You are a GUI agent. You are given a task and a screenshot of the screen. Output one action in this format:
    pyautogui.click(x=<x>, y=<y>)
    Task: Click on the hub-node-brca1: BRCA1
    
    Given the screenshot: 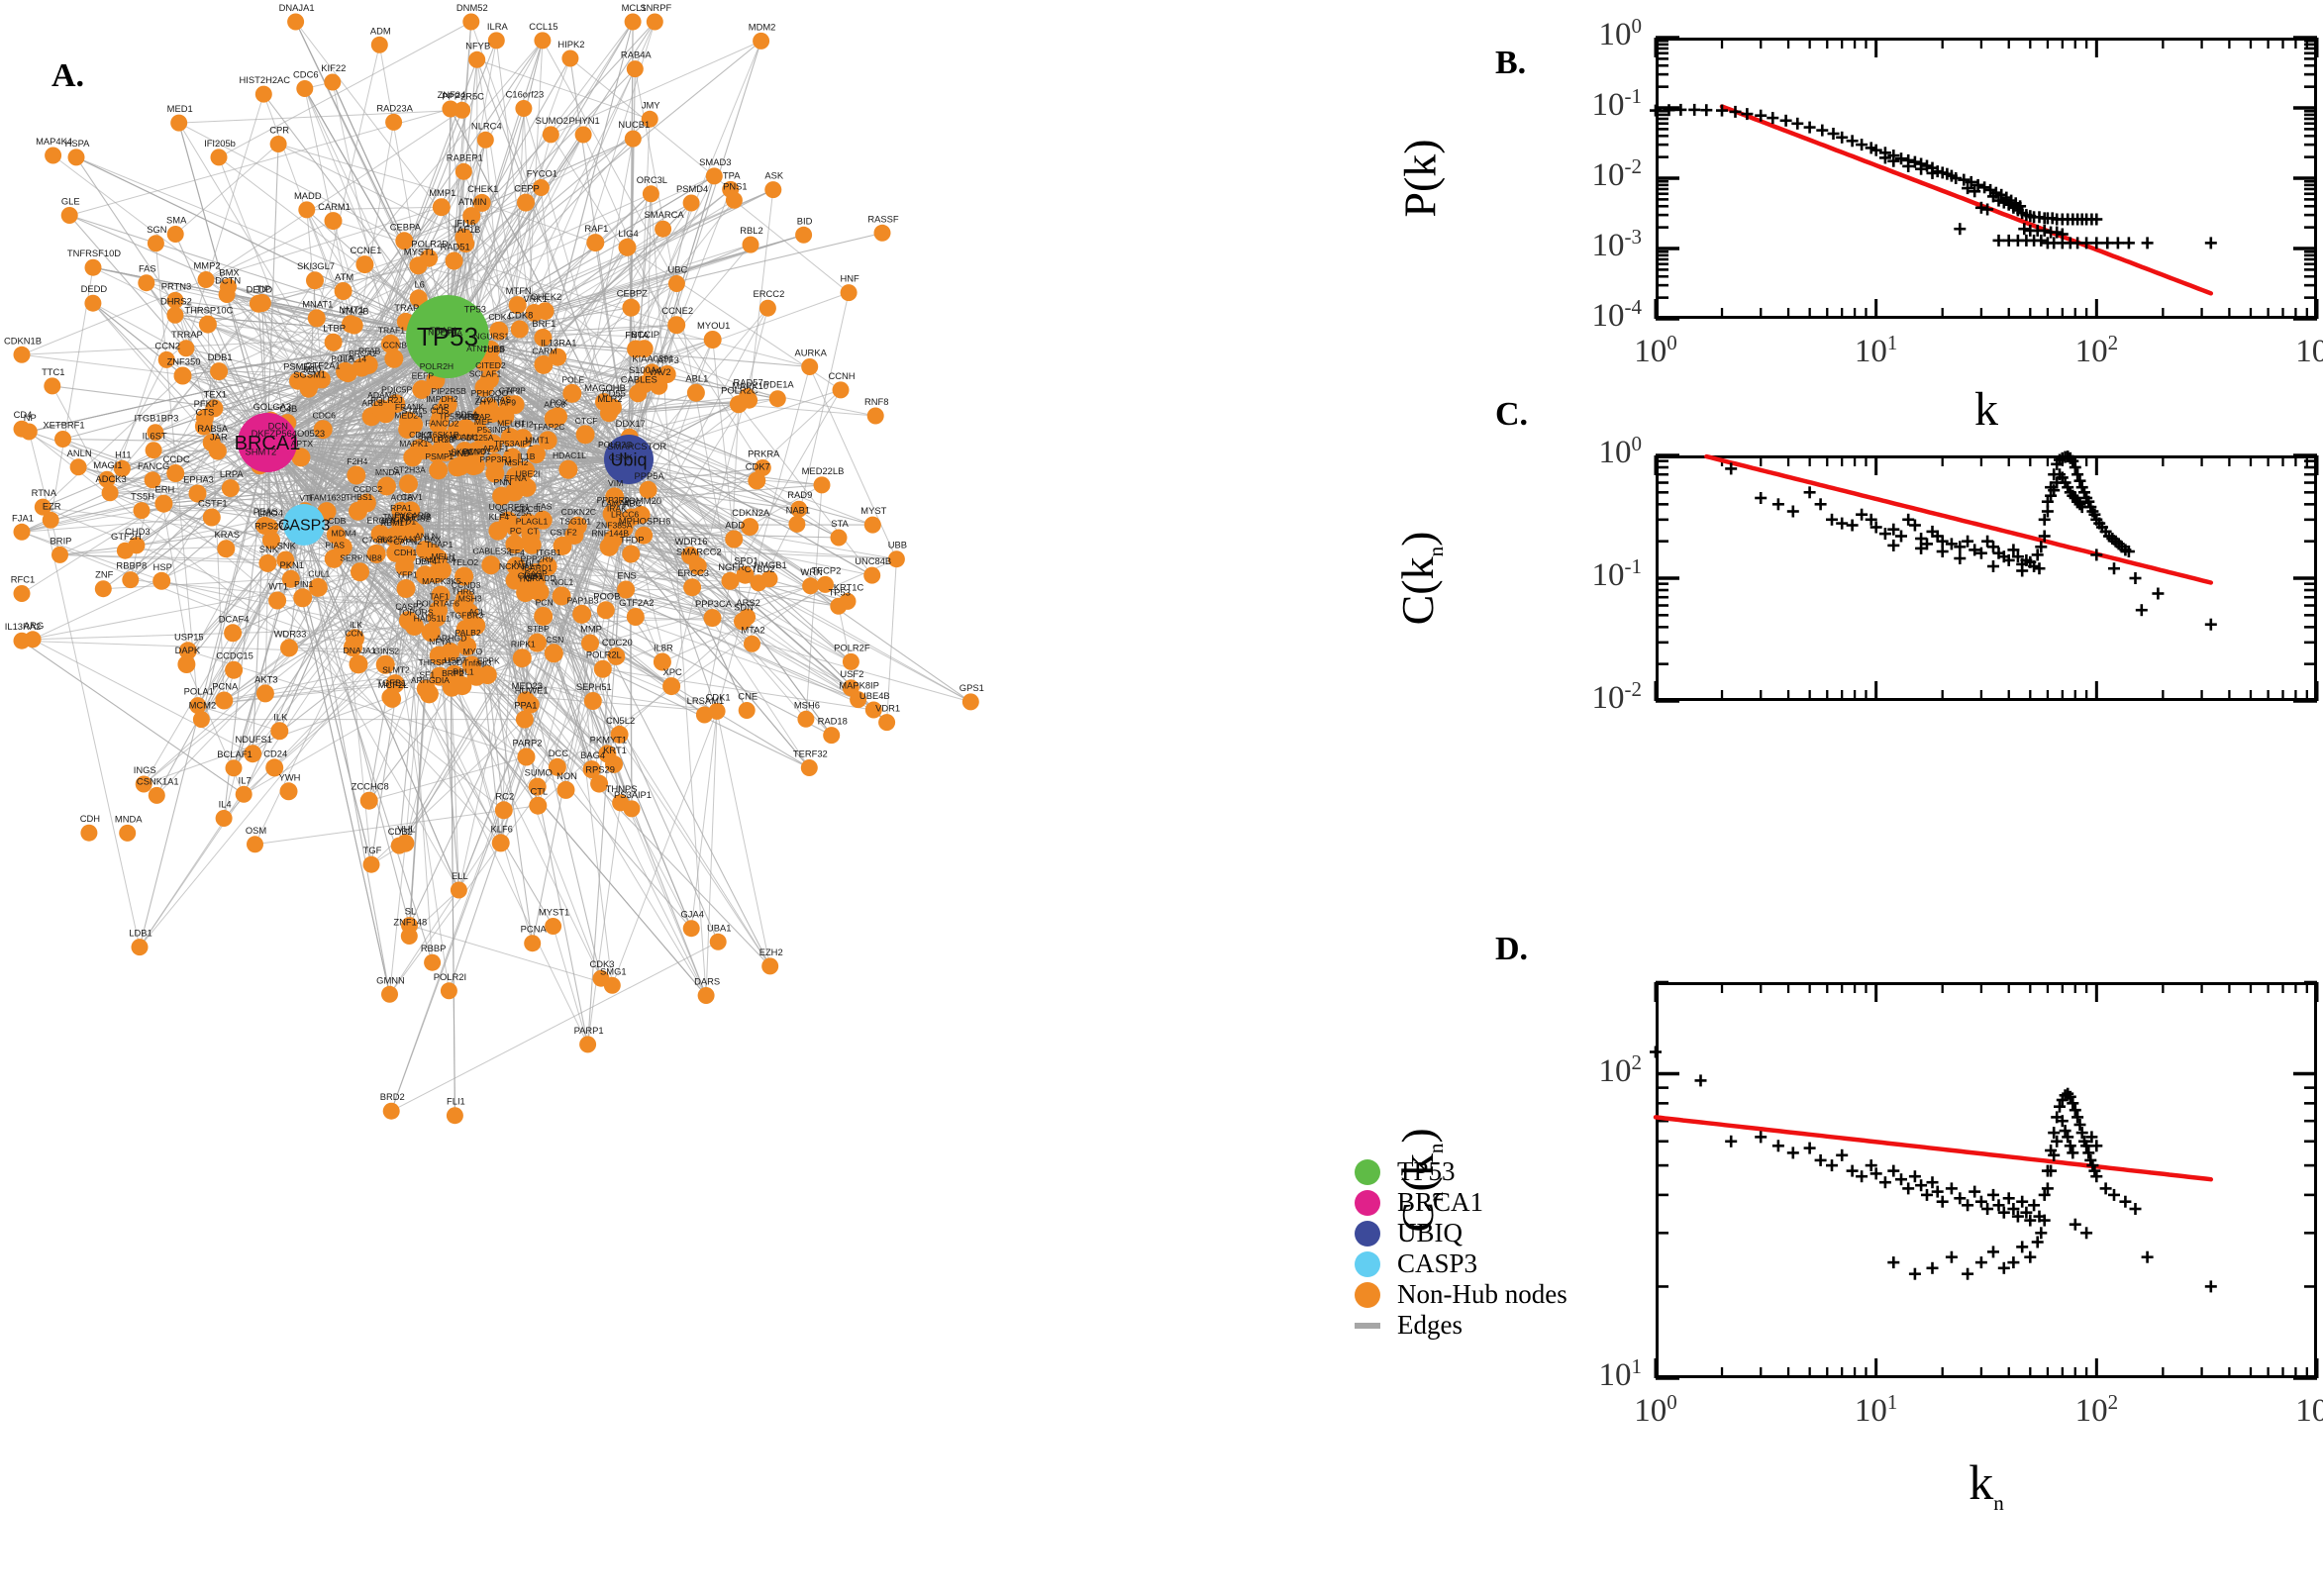 What is the action you would take?
    pyautogui.click(x=268, y=442)
    